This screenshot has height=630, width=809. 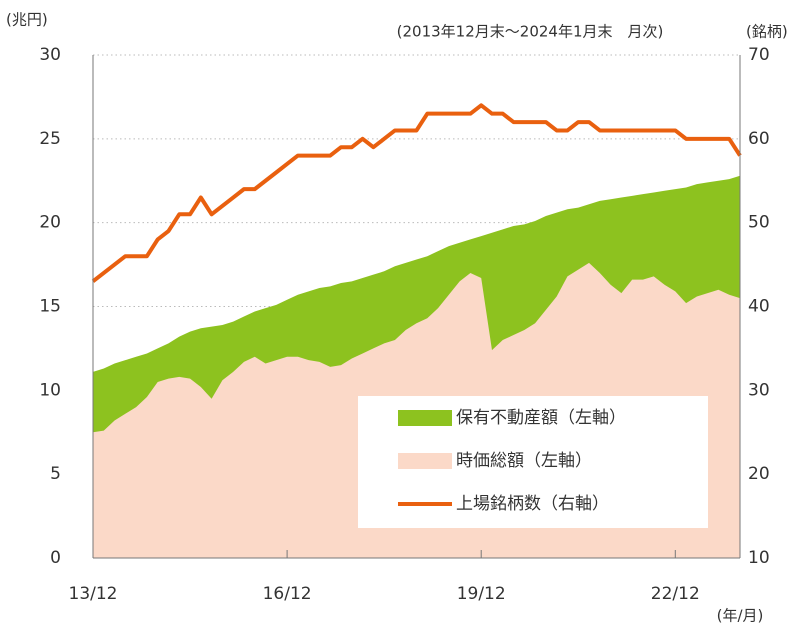 What do you see at coordinates (759, 558) in the screenshot?
I see `y2-tick-label: 10` at bounding box center [759, 558].